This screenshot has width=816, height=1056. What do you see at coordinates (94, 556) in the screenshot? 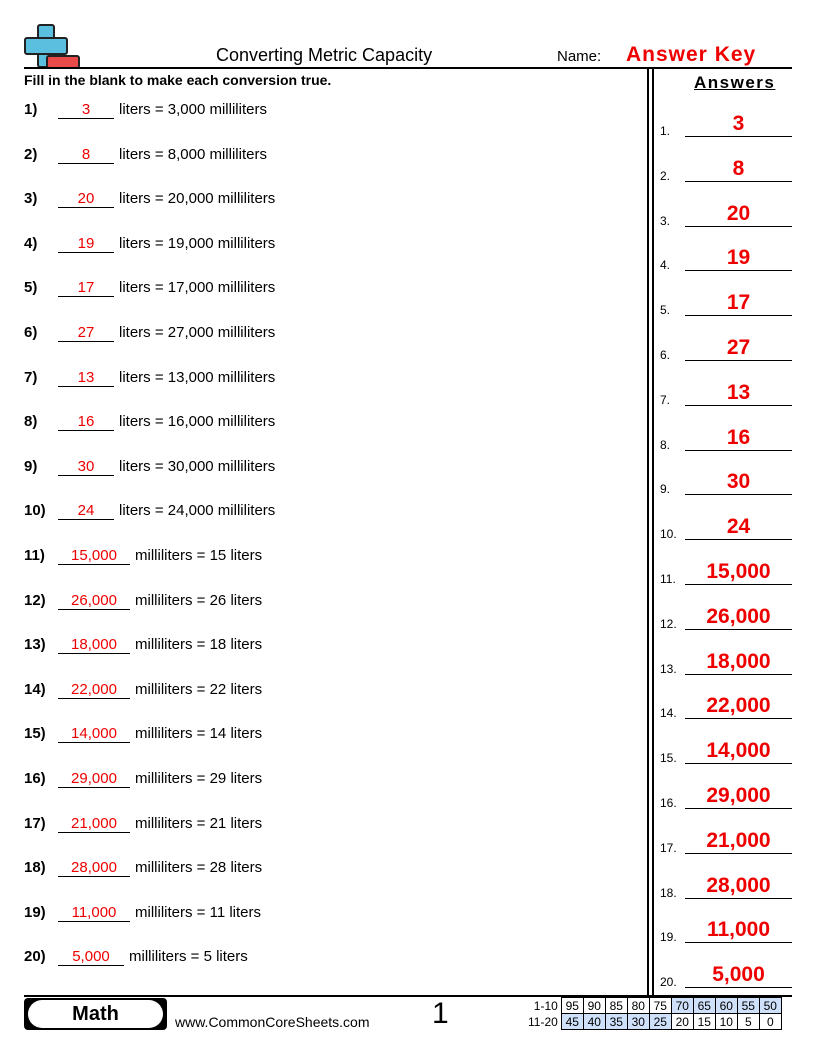
I see `answer-blank: 15,000` at bounding box center [94, 556].